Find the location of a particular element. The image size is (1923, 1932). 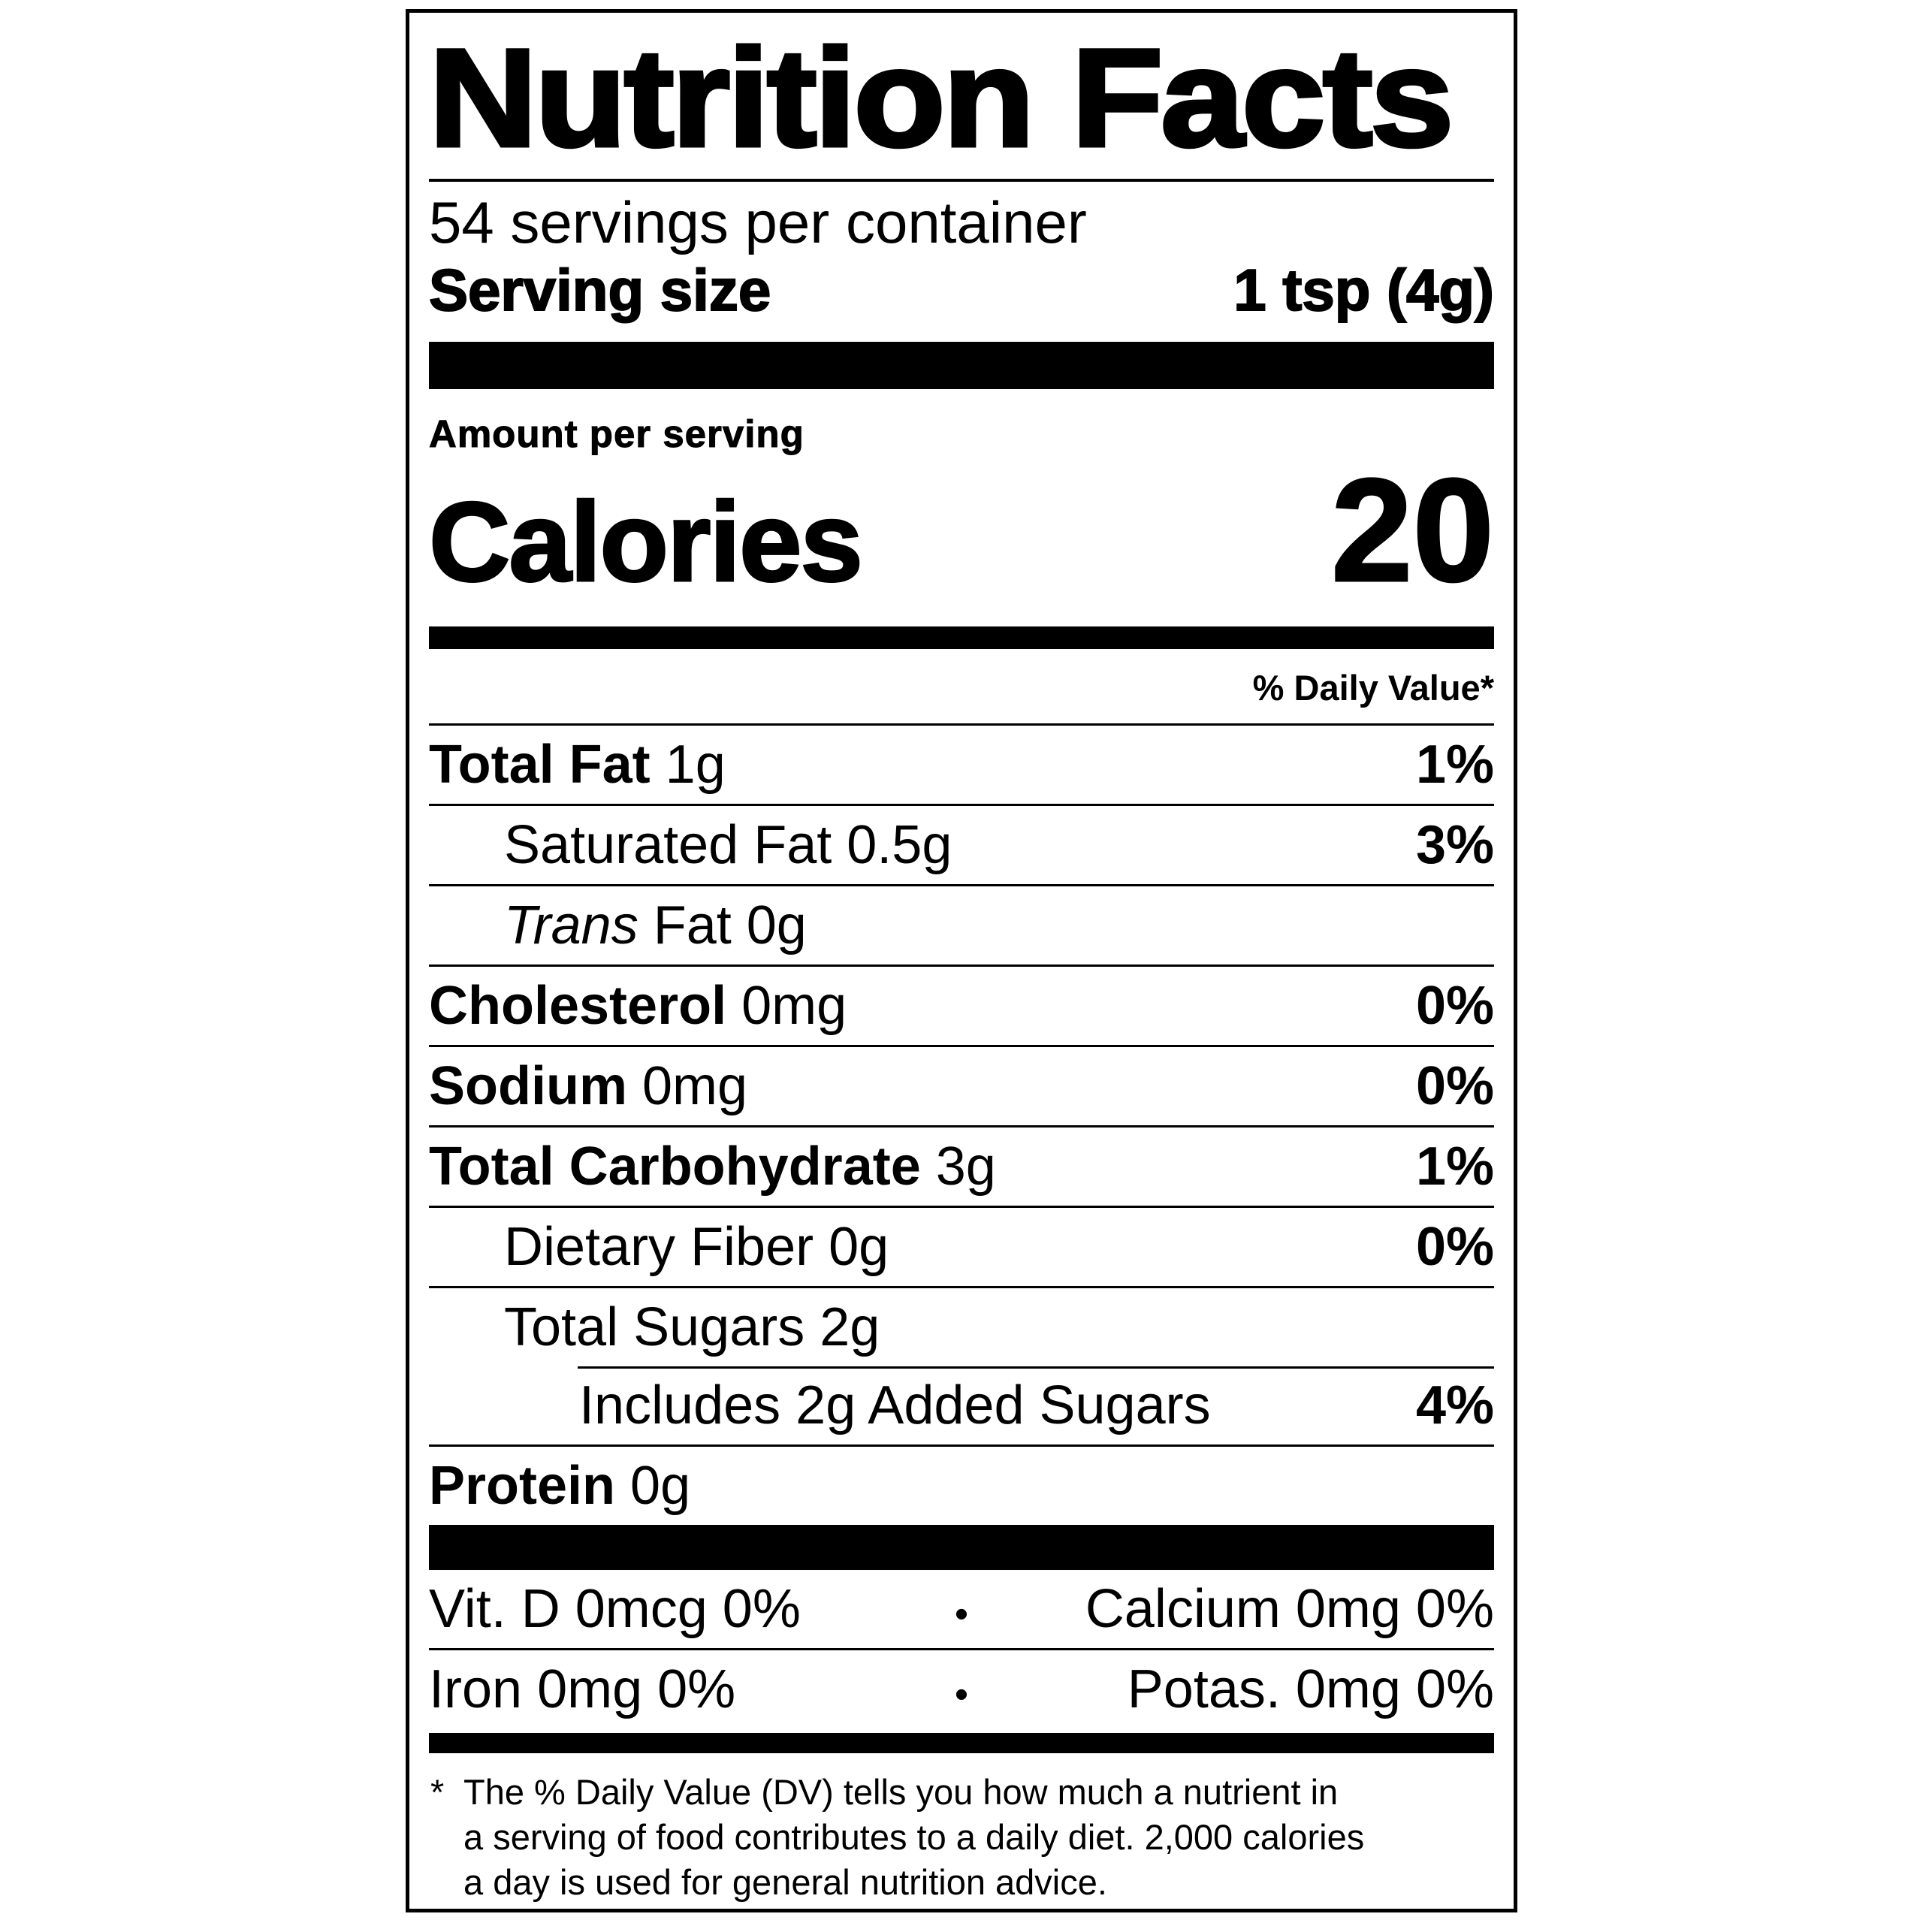

calories-row: Calories 20 is located at coordinates (962, 530).